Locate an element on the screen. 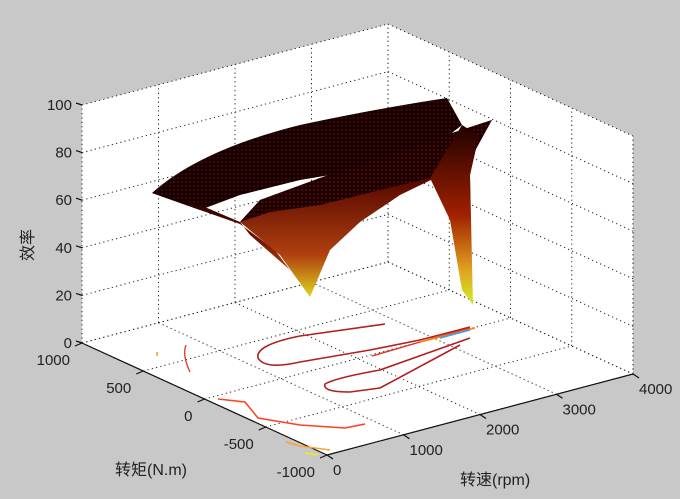 This screenshot has height=499, width=680. x-tick-label: 3000 is located at coordinates (579, 409).